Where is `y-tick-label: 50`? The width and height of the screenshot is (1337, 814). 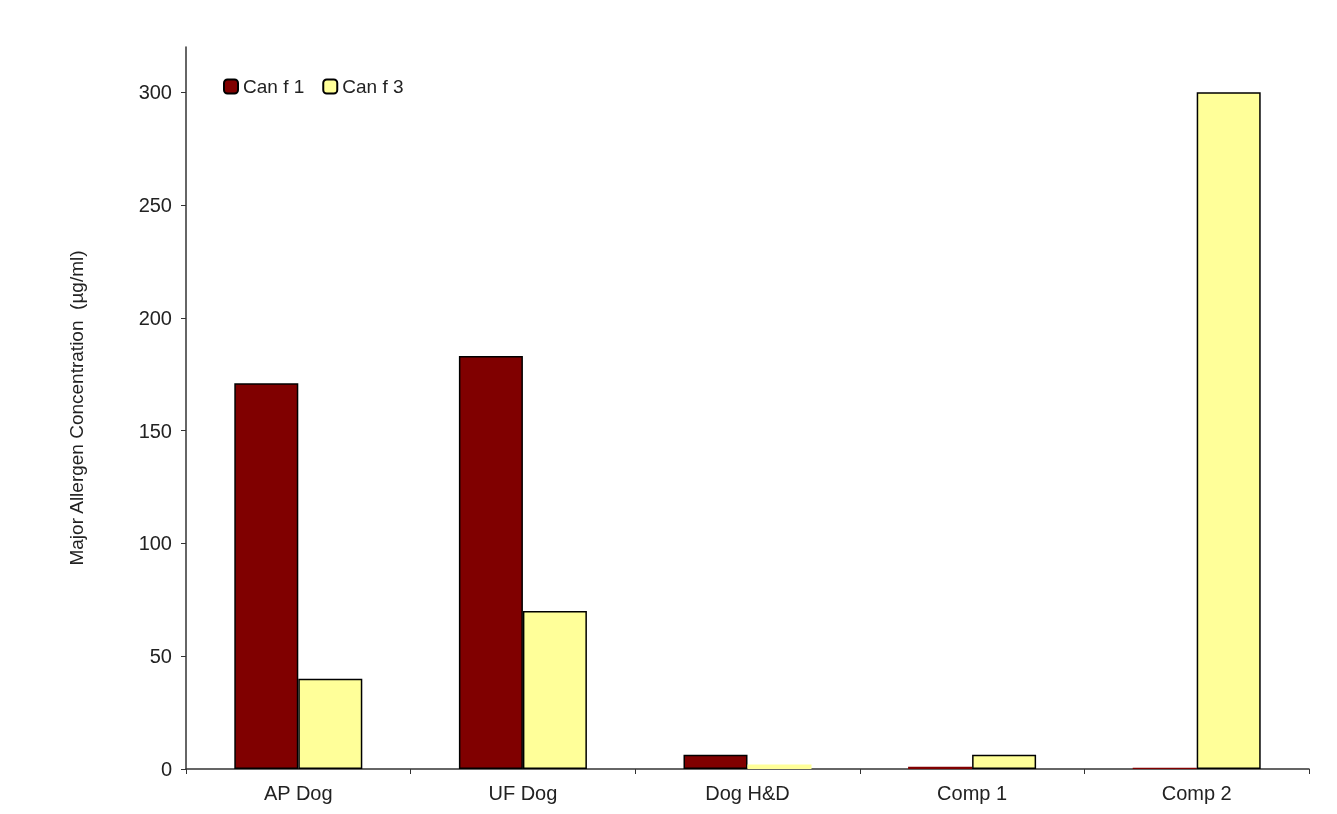 y-tick-label: 50 is located at coordinates (160, 656).